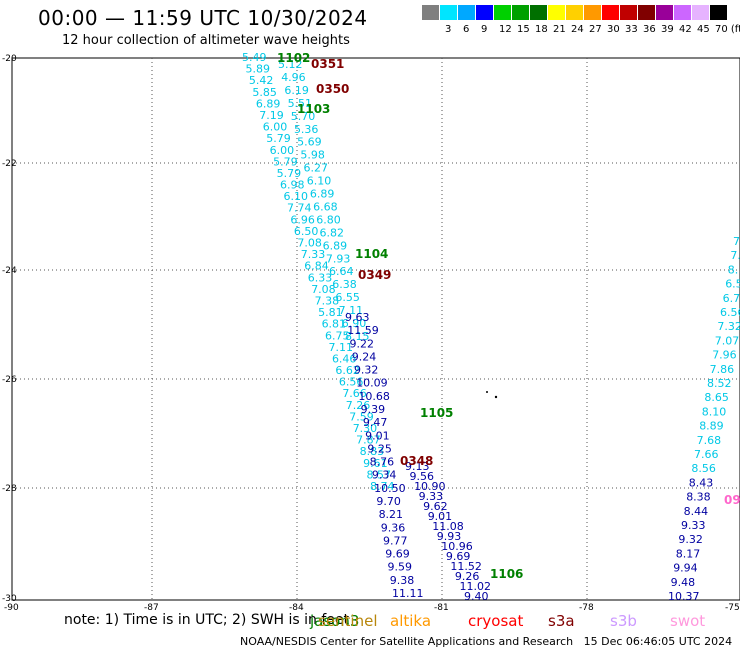  What do you see at coordinates (559, 29) in the screenshot?
I see `legend-label: 21` at bounding box center [559, 29].